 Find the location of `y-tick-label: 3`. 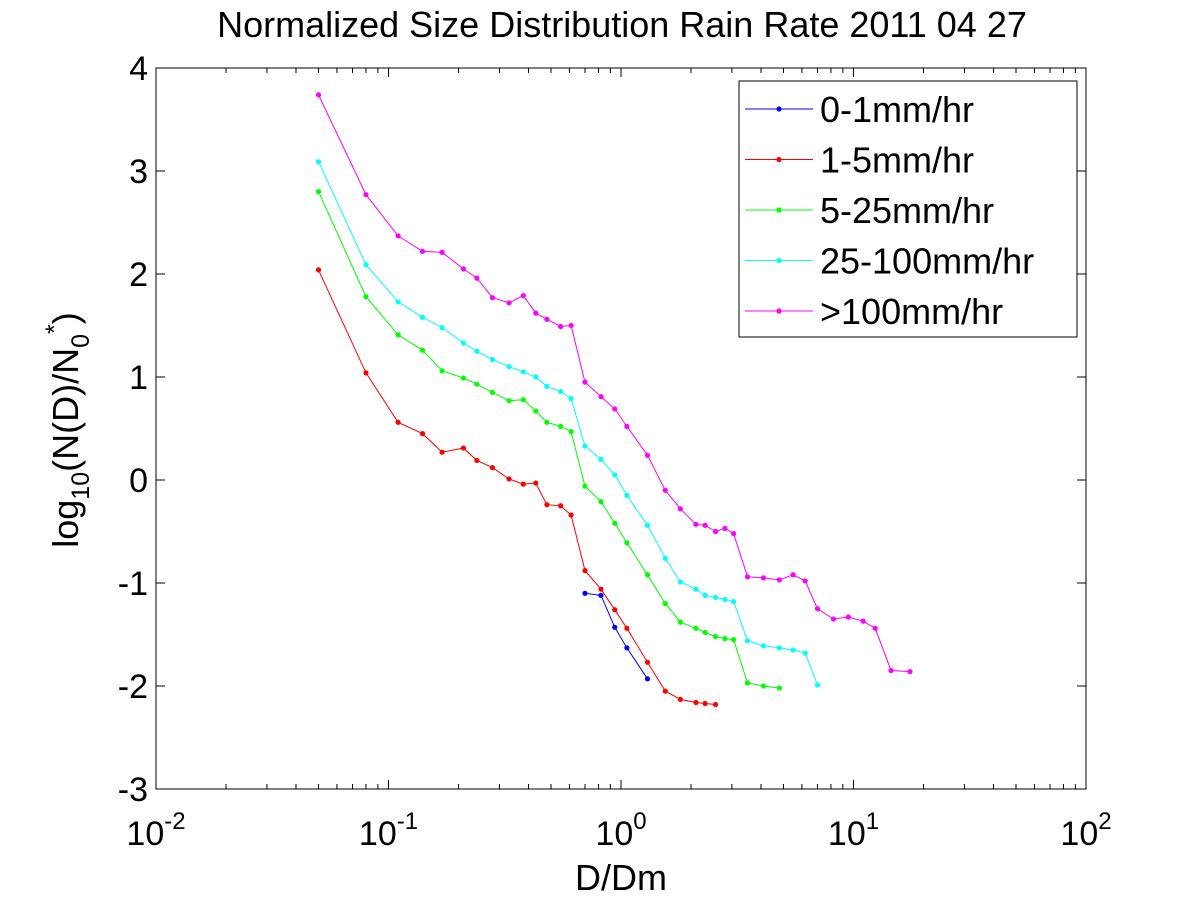

y-tick-label: 3 is located at coordinates (138, 172).